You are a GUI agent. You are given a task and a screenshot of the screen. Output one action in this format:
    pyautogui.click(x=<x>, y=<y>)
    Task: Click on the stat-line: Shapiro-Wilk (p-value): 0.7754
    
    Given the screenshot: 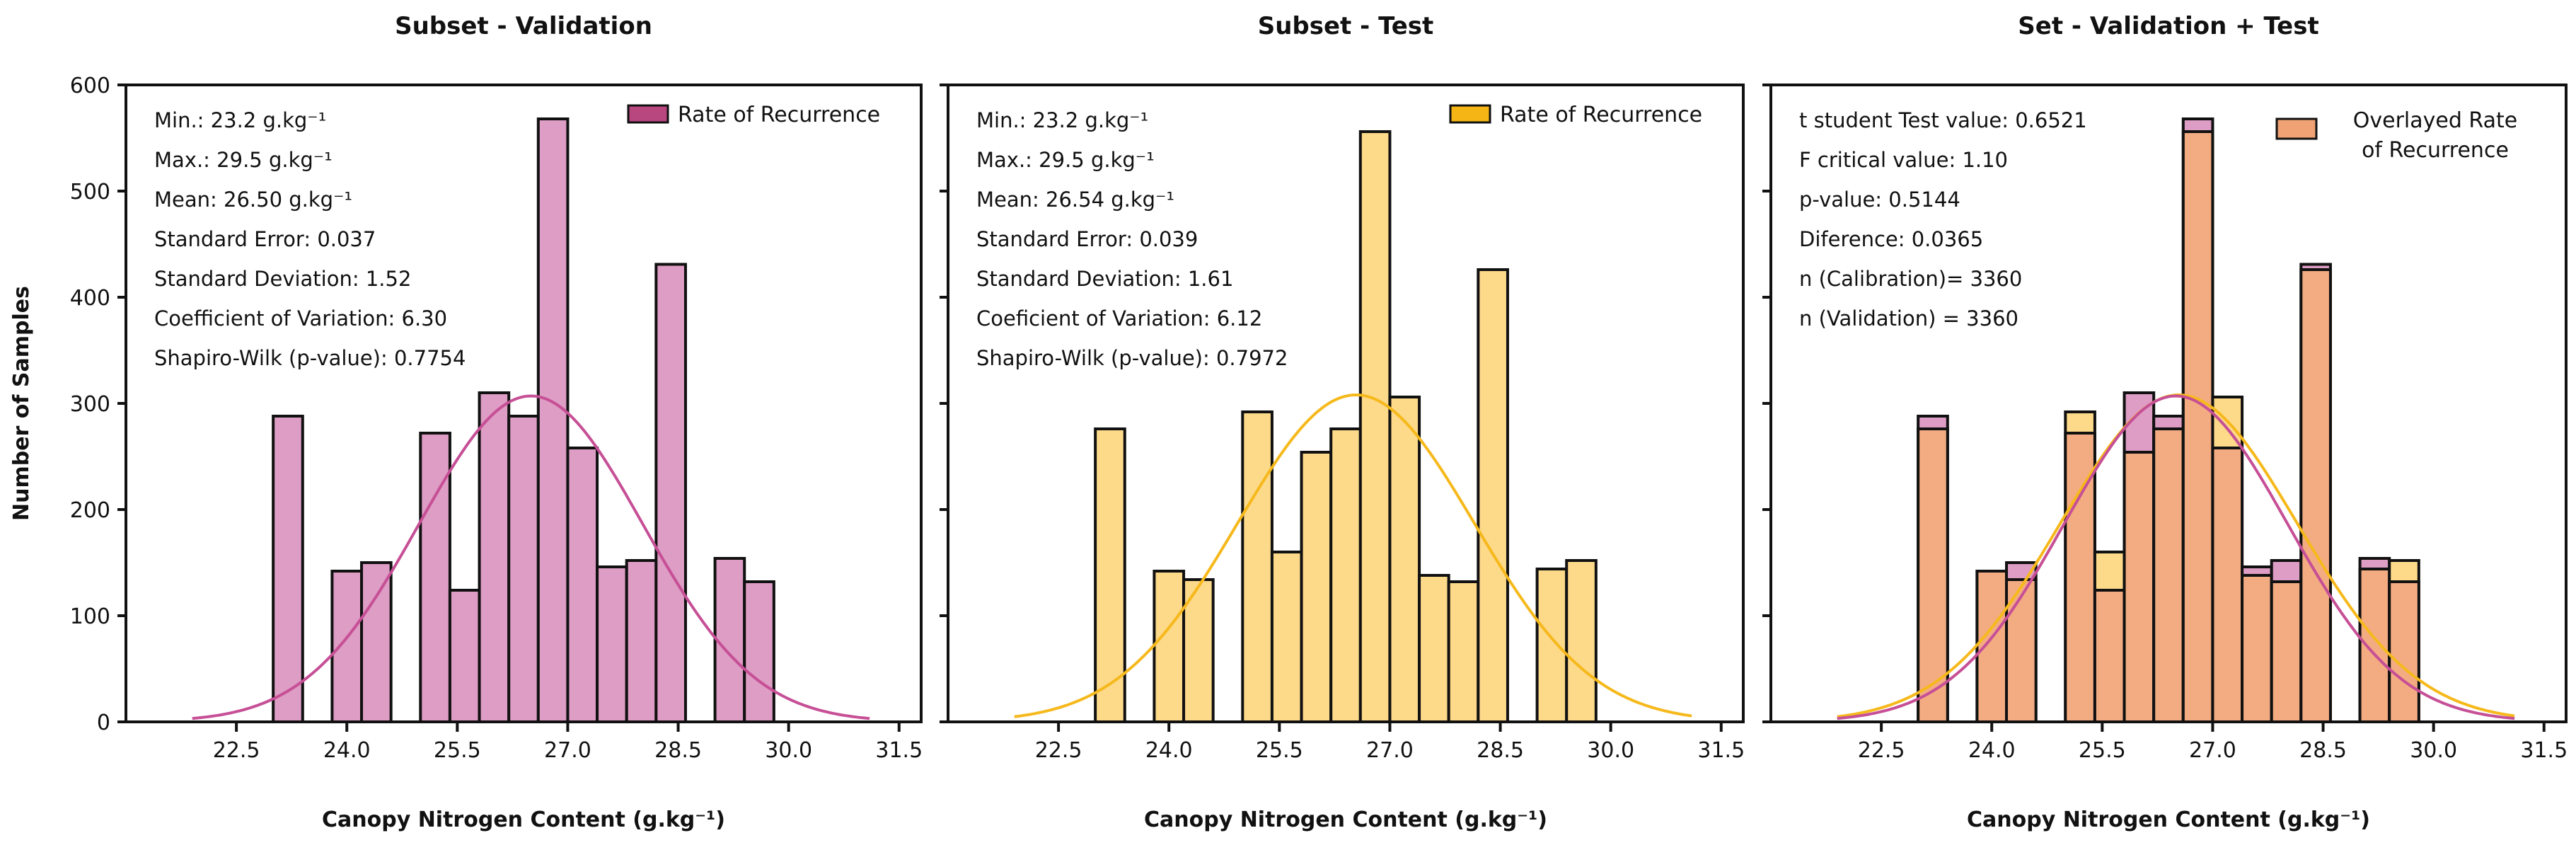 What is the action you would take?
    pyautogui.click(x=310, y=358)
    